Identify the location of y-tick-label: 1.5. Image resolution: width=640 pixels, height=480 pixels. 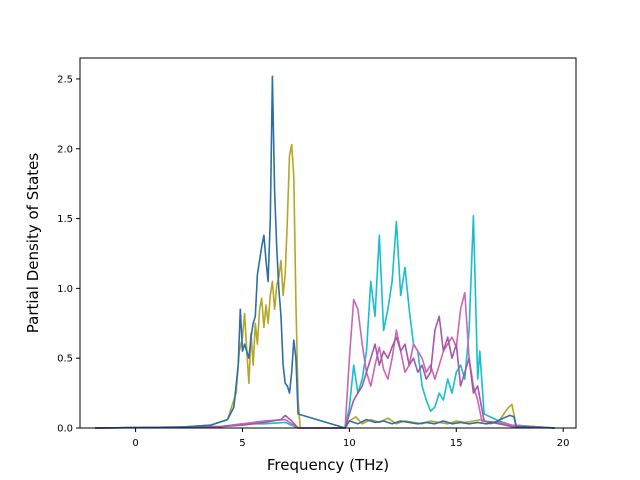
(65, 219).